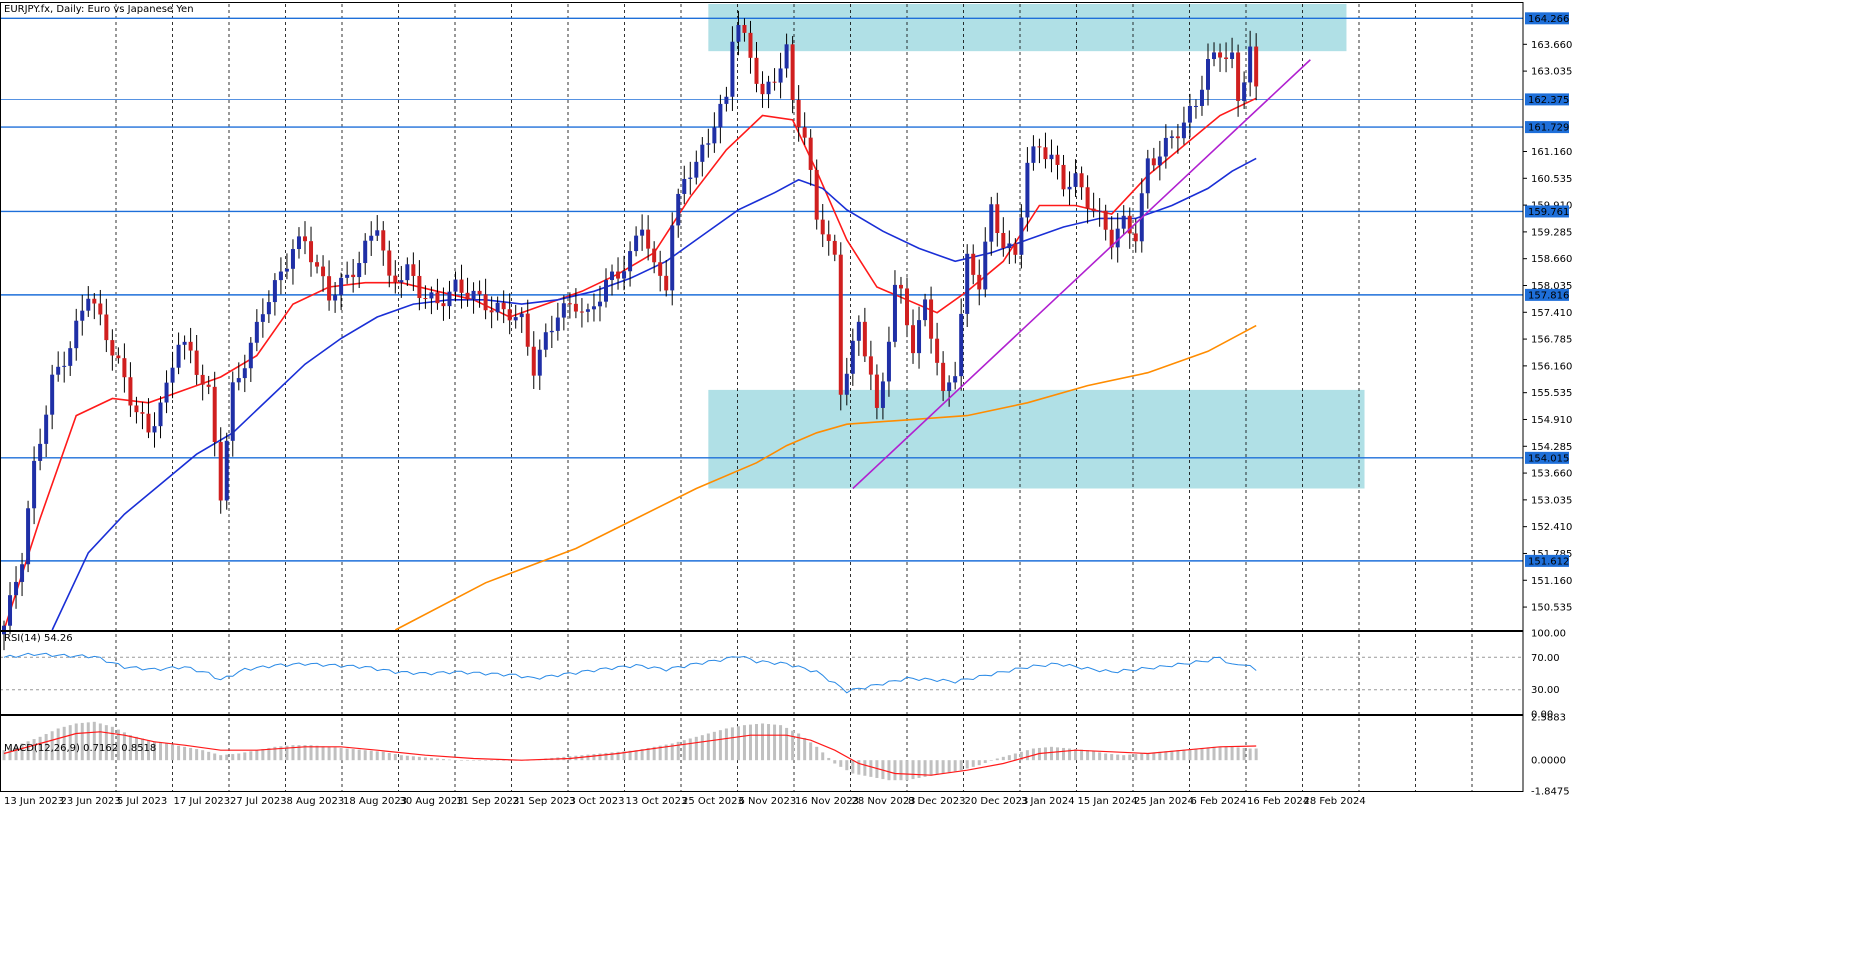 The height and width of the screenshot is (969, 1866). What do you see at coordinates (80, 748) in the screenshot?
I see `macd-indicator-label: MACD(12,26,9) 0.7162 0.8518` at bounding box center [80, 748].